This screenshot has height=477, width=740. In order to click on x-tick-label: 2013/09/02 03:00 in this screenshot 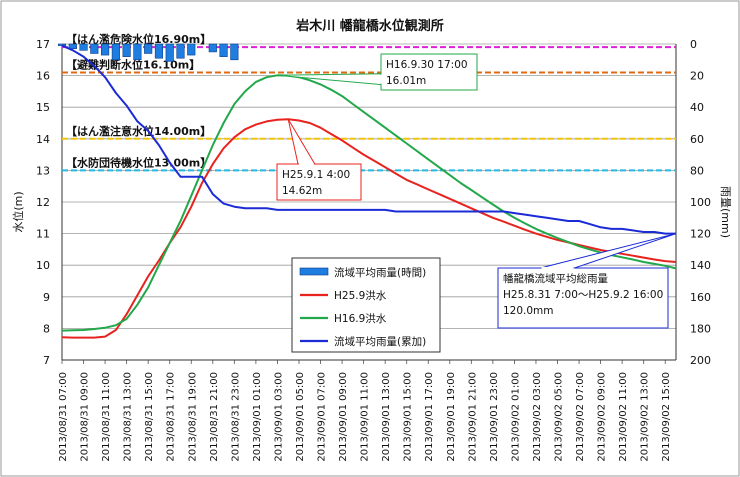, I will do `click(537, 417)`.